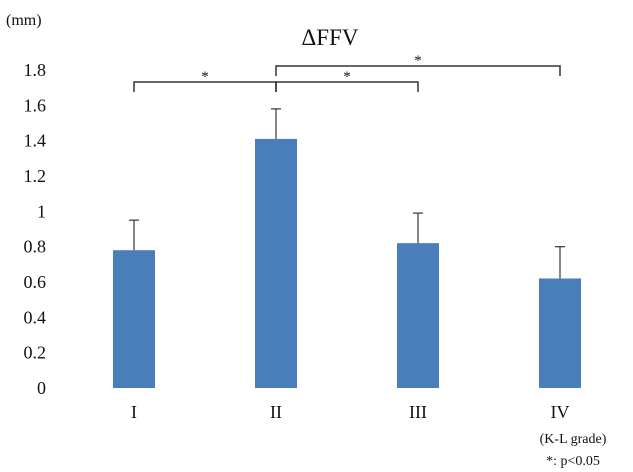 Image resolution: width=633 pixels, height=472 pixels. What do you see at coordinates (134, 412) in the screenshot?
I see `x-category-label: I` at bounding box center [134, 412].